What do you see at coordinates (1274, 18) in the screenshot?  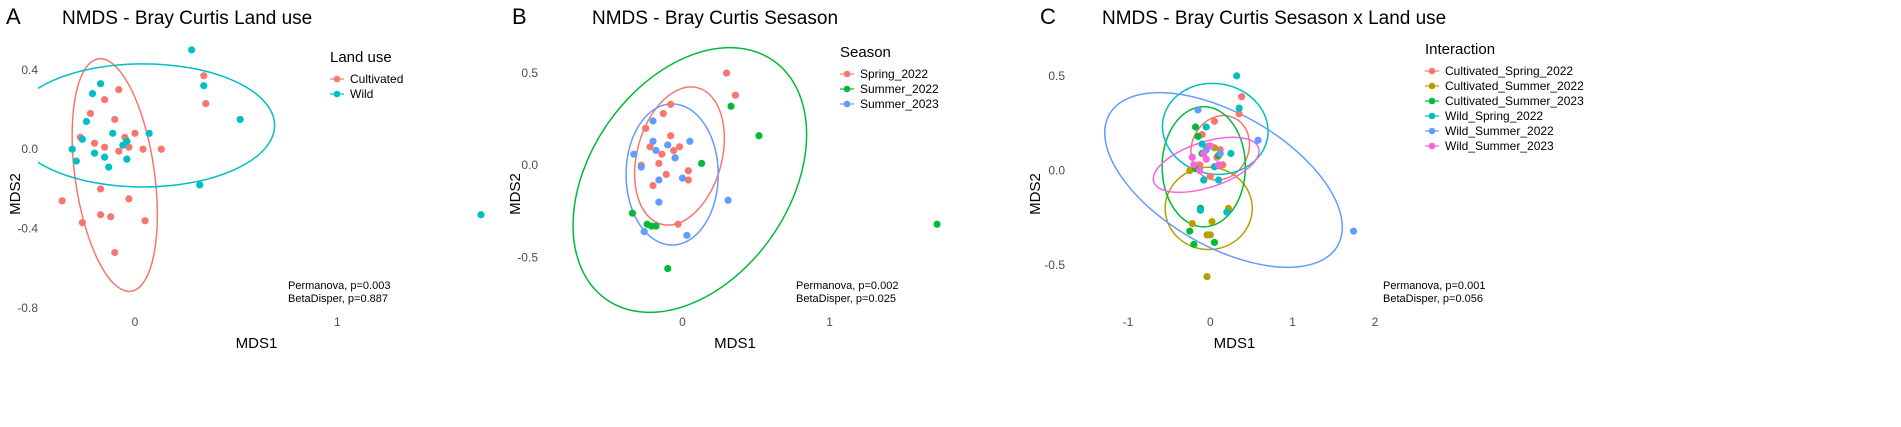 I see `chart-title: NMDS - Bray Curtis Sesason x Land use` at bounding box center [1274, 18].